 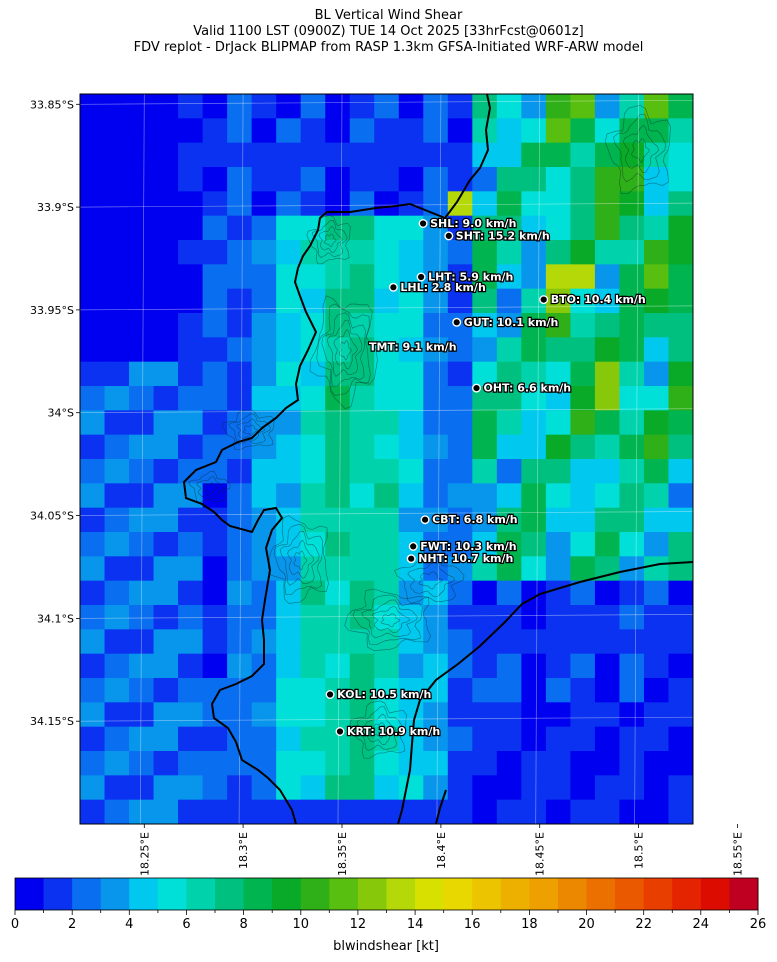 What do you see at coordinates (522, 388) in the screenshot?
I see `station-oht: OHT: 6.6 km/h` at bounding box center [522, 388].